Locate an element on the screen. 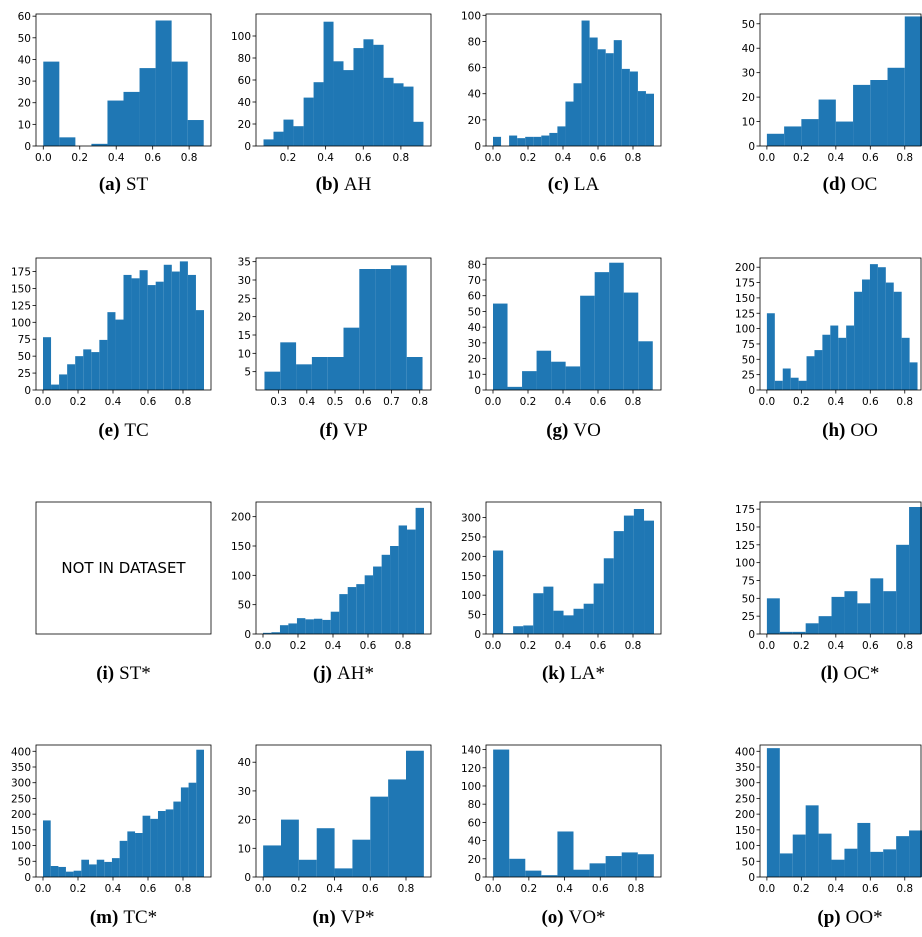 The width and height of the screenshot is (922, 937). caption-title: TC is located at coordinates (136, 430).